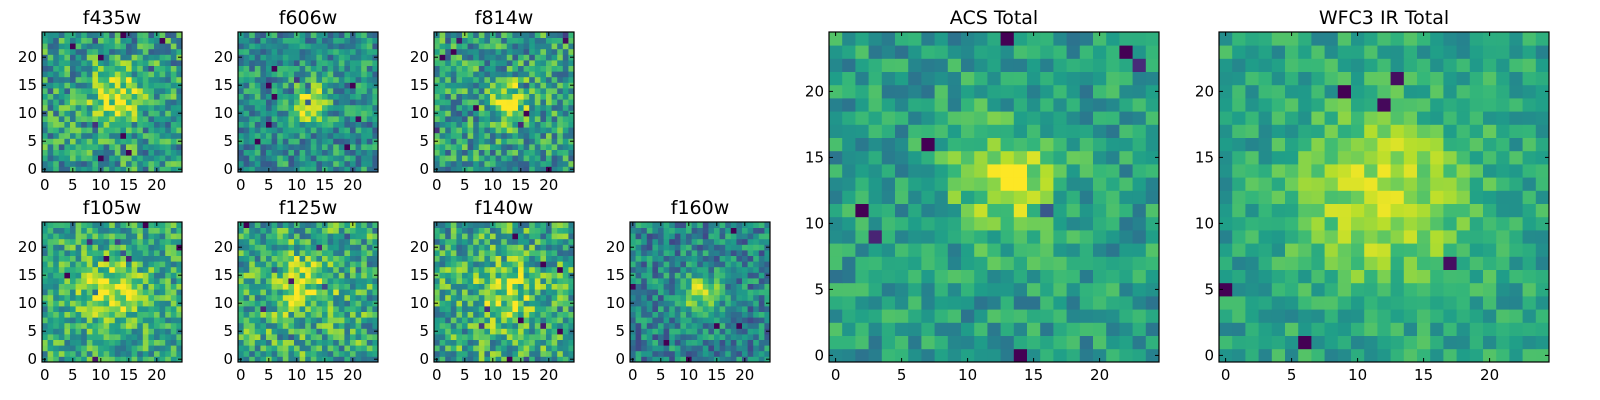  Describe the element at coordinates (504, 102) in the screenshot. I see `axes-frame` at that location.